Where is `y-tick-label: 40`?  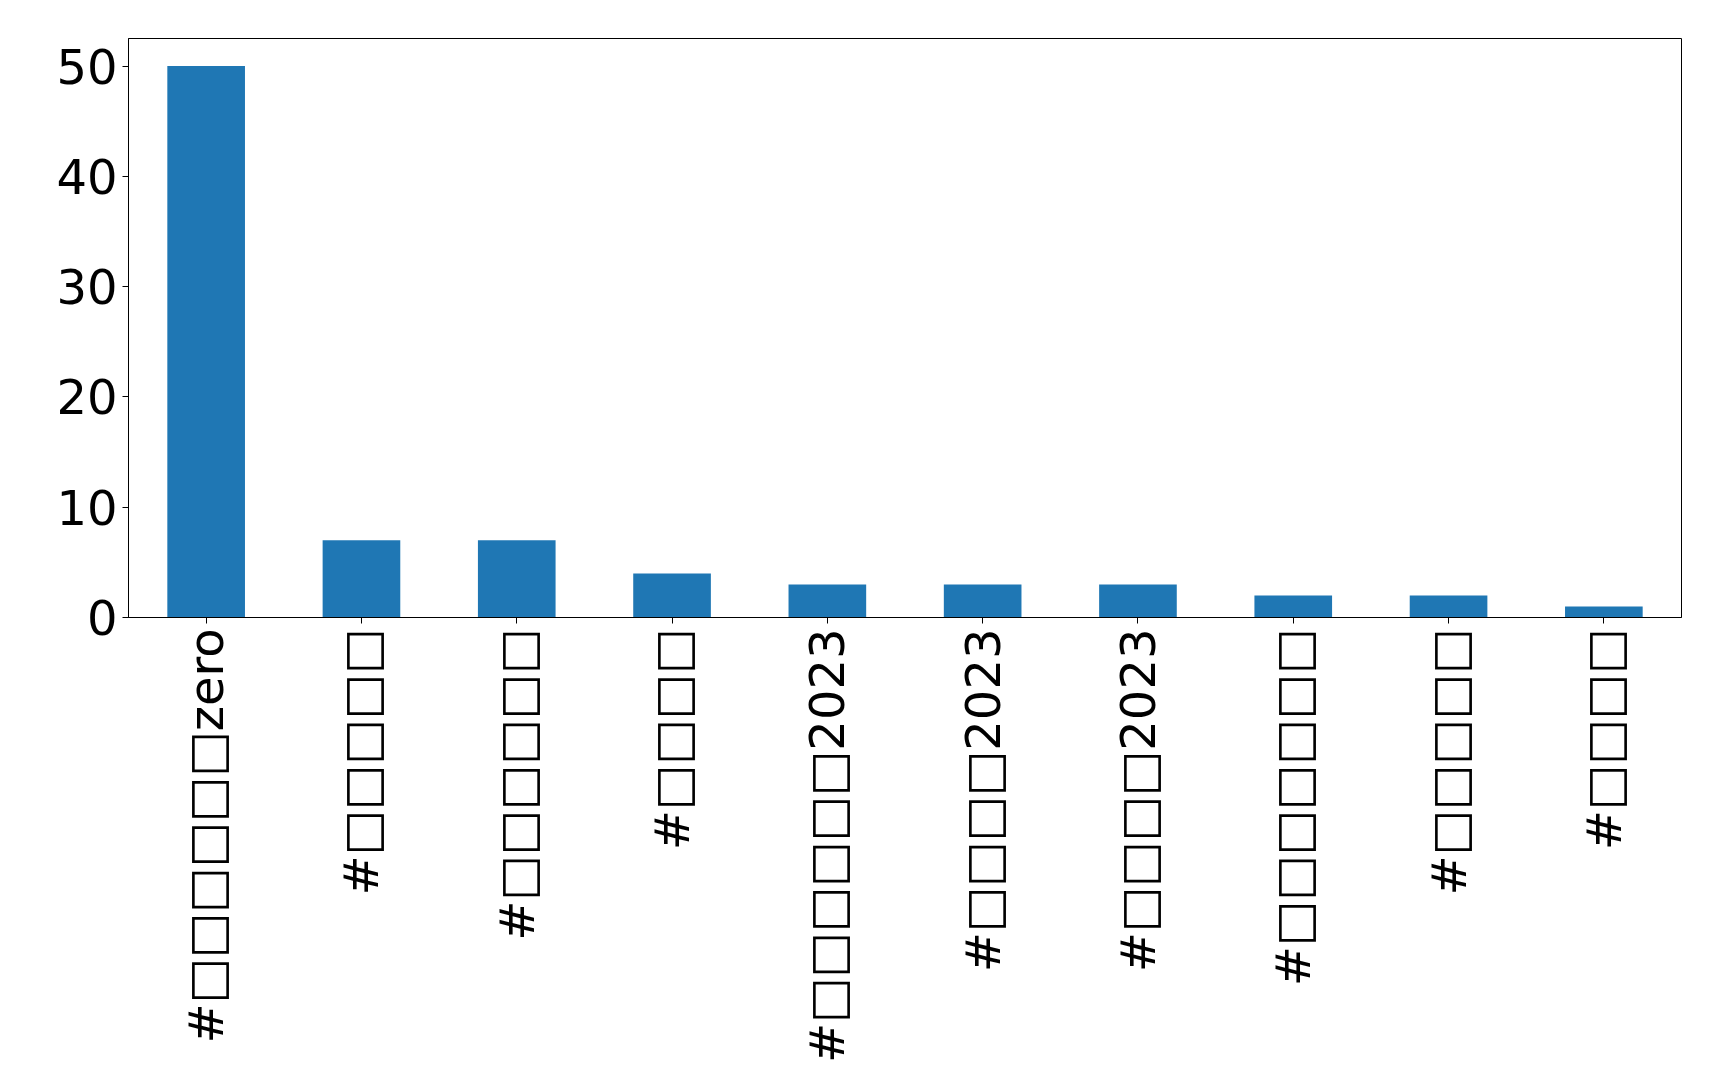 y-tick-label: 40 is located at coordinates (87, 176).